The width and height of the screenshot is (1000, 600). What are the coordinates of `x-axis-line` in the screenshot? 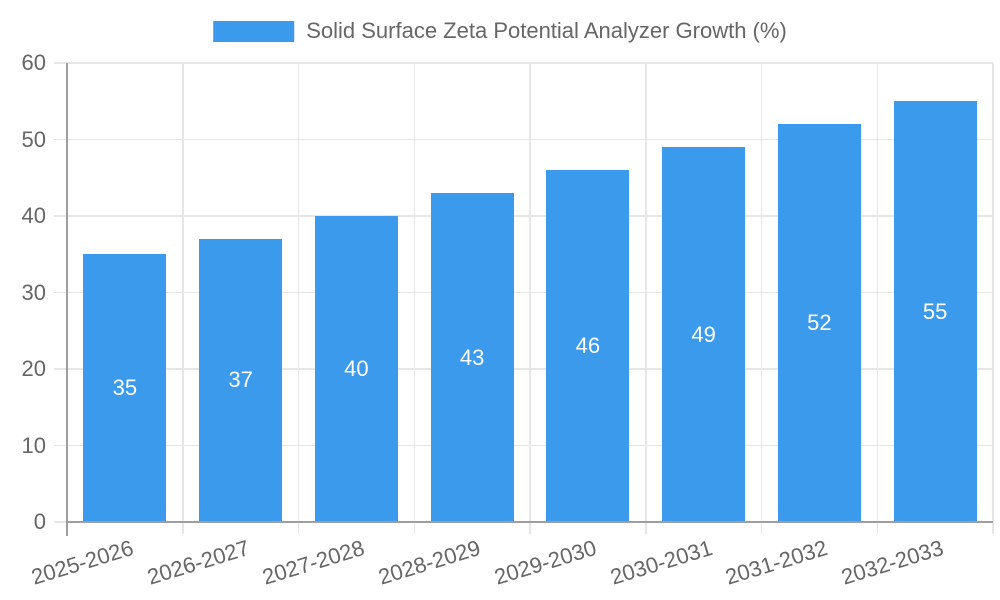 It's located at (530, 522).